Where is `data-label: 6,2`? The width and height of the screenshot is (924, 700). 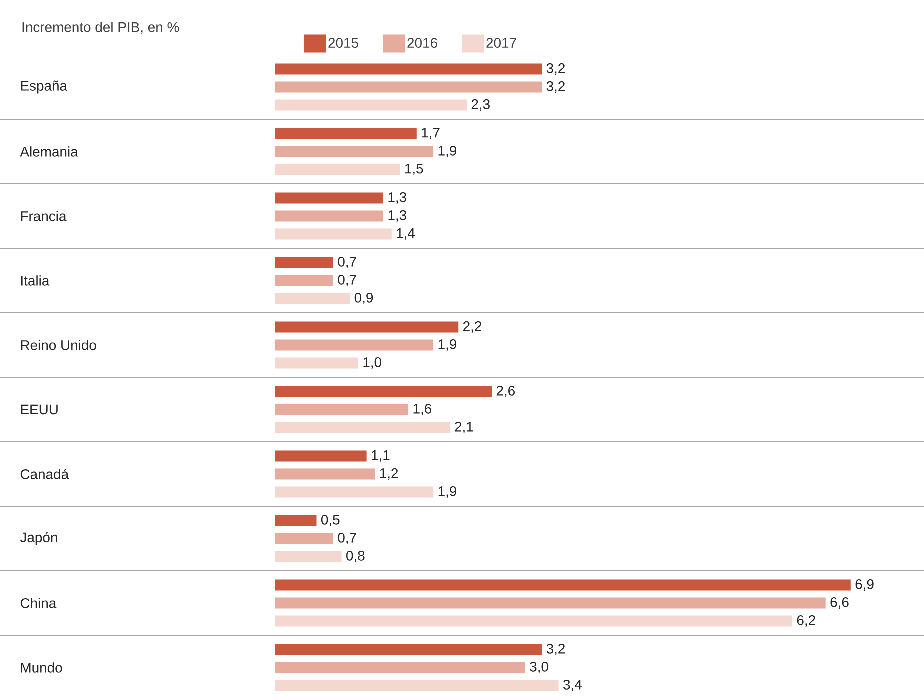
data-label: 6,2 is located at coordinates (806, 621).